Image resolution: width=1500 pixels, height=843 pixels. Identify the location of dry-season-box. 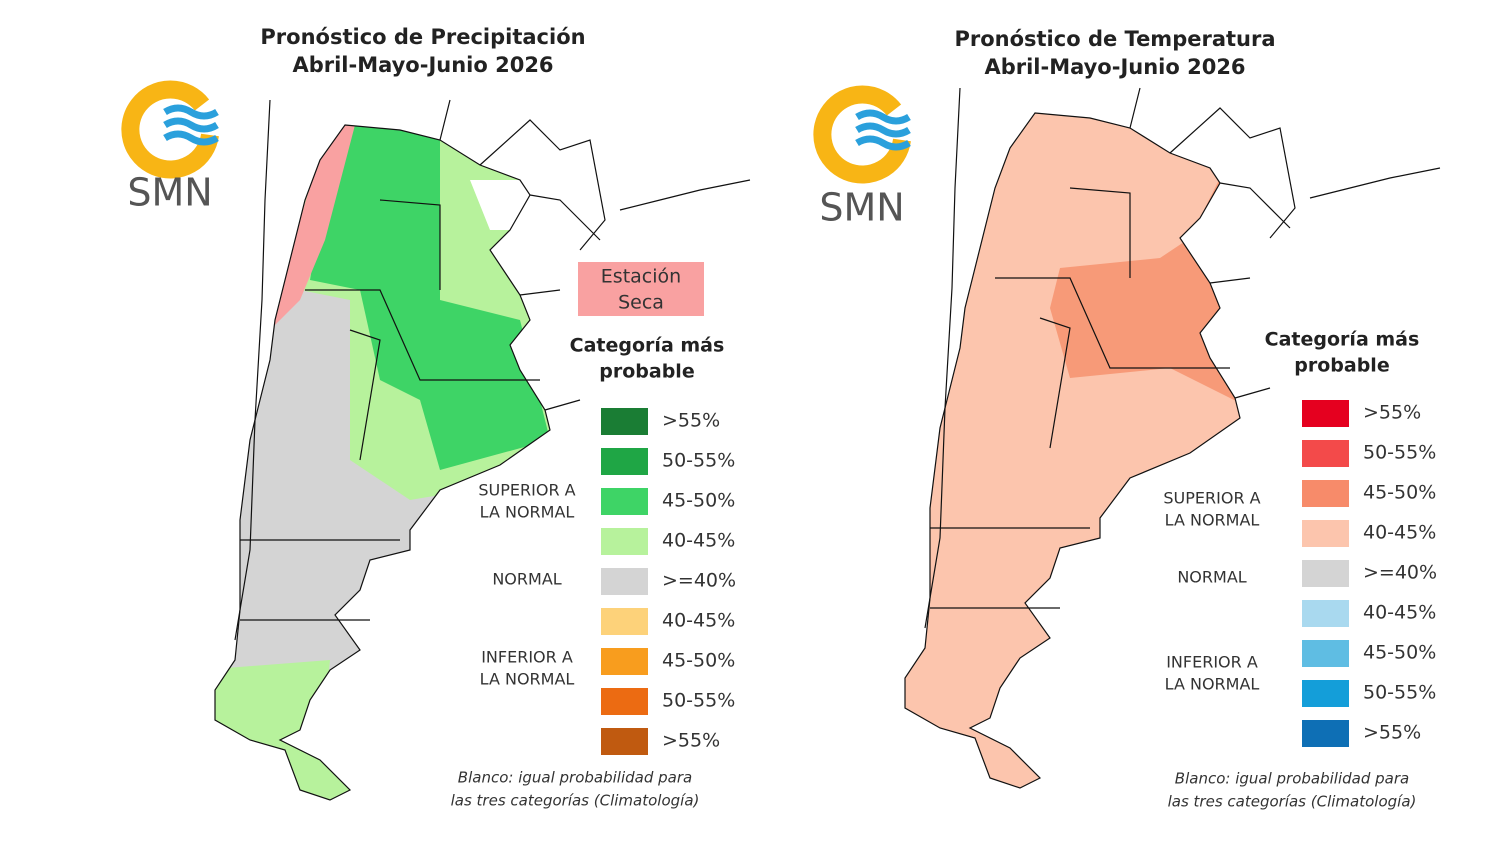
(641, 289).